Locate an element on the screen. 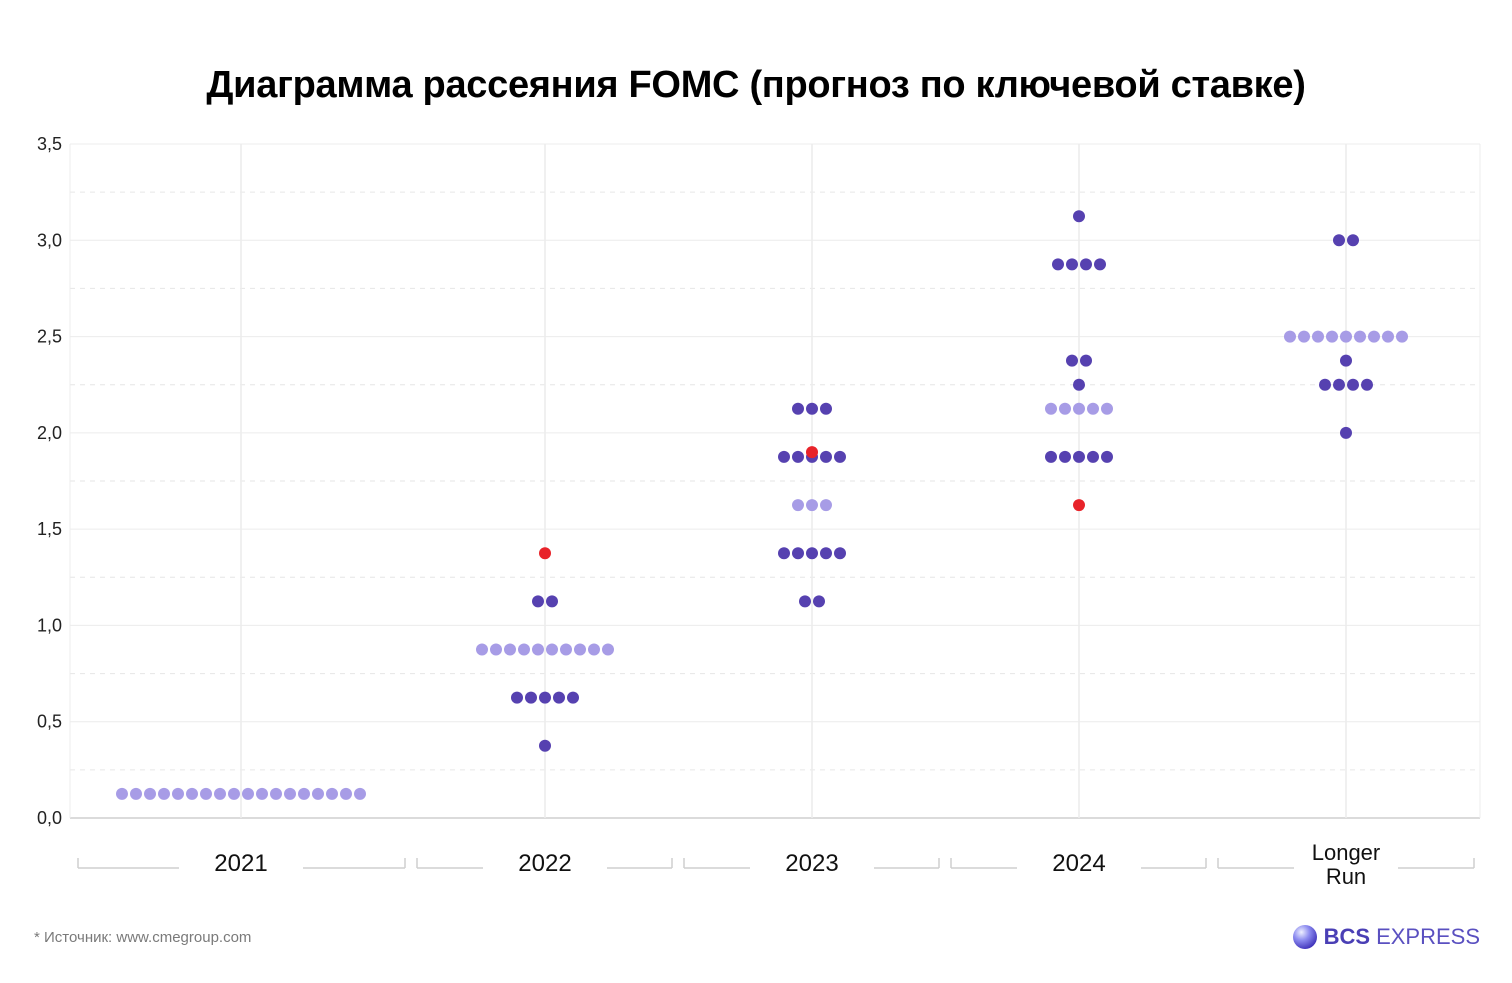  x-group-bracket: 2024 is located at coordinates (1078, 863).